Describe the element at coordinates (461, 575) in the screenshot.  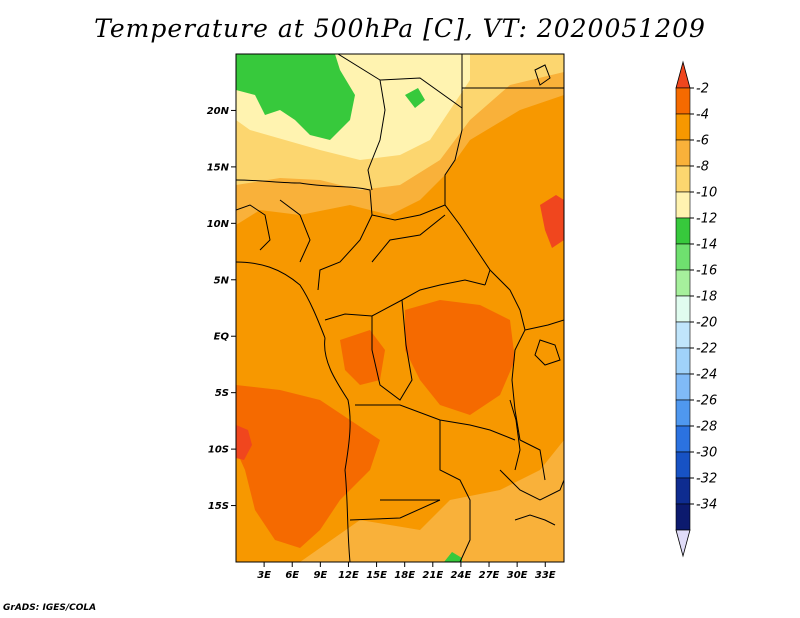
I see `x-tick-label: 24E` at that location.